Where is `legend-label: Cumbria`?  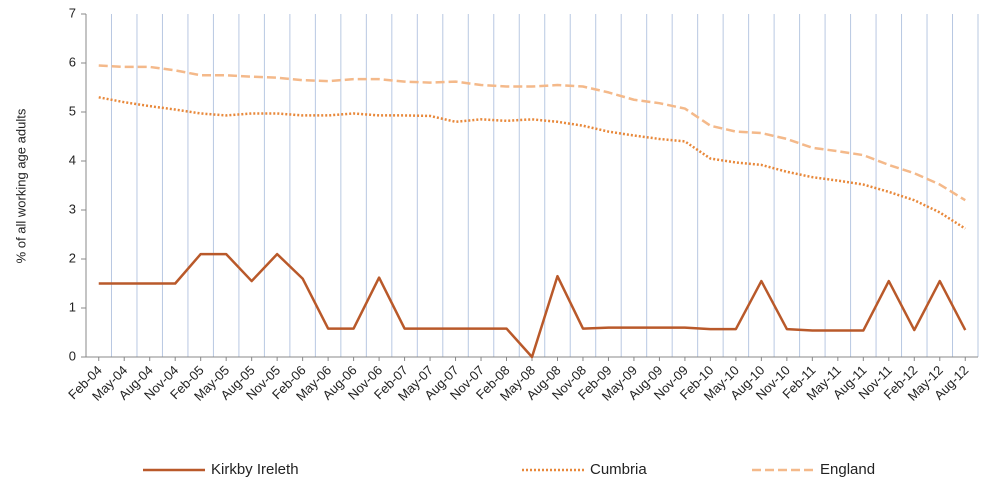
legend-label: Cumbria is located at coordinates (618, 469).